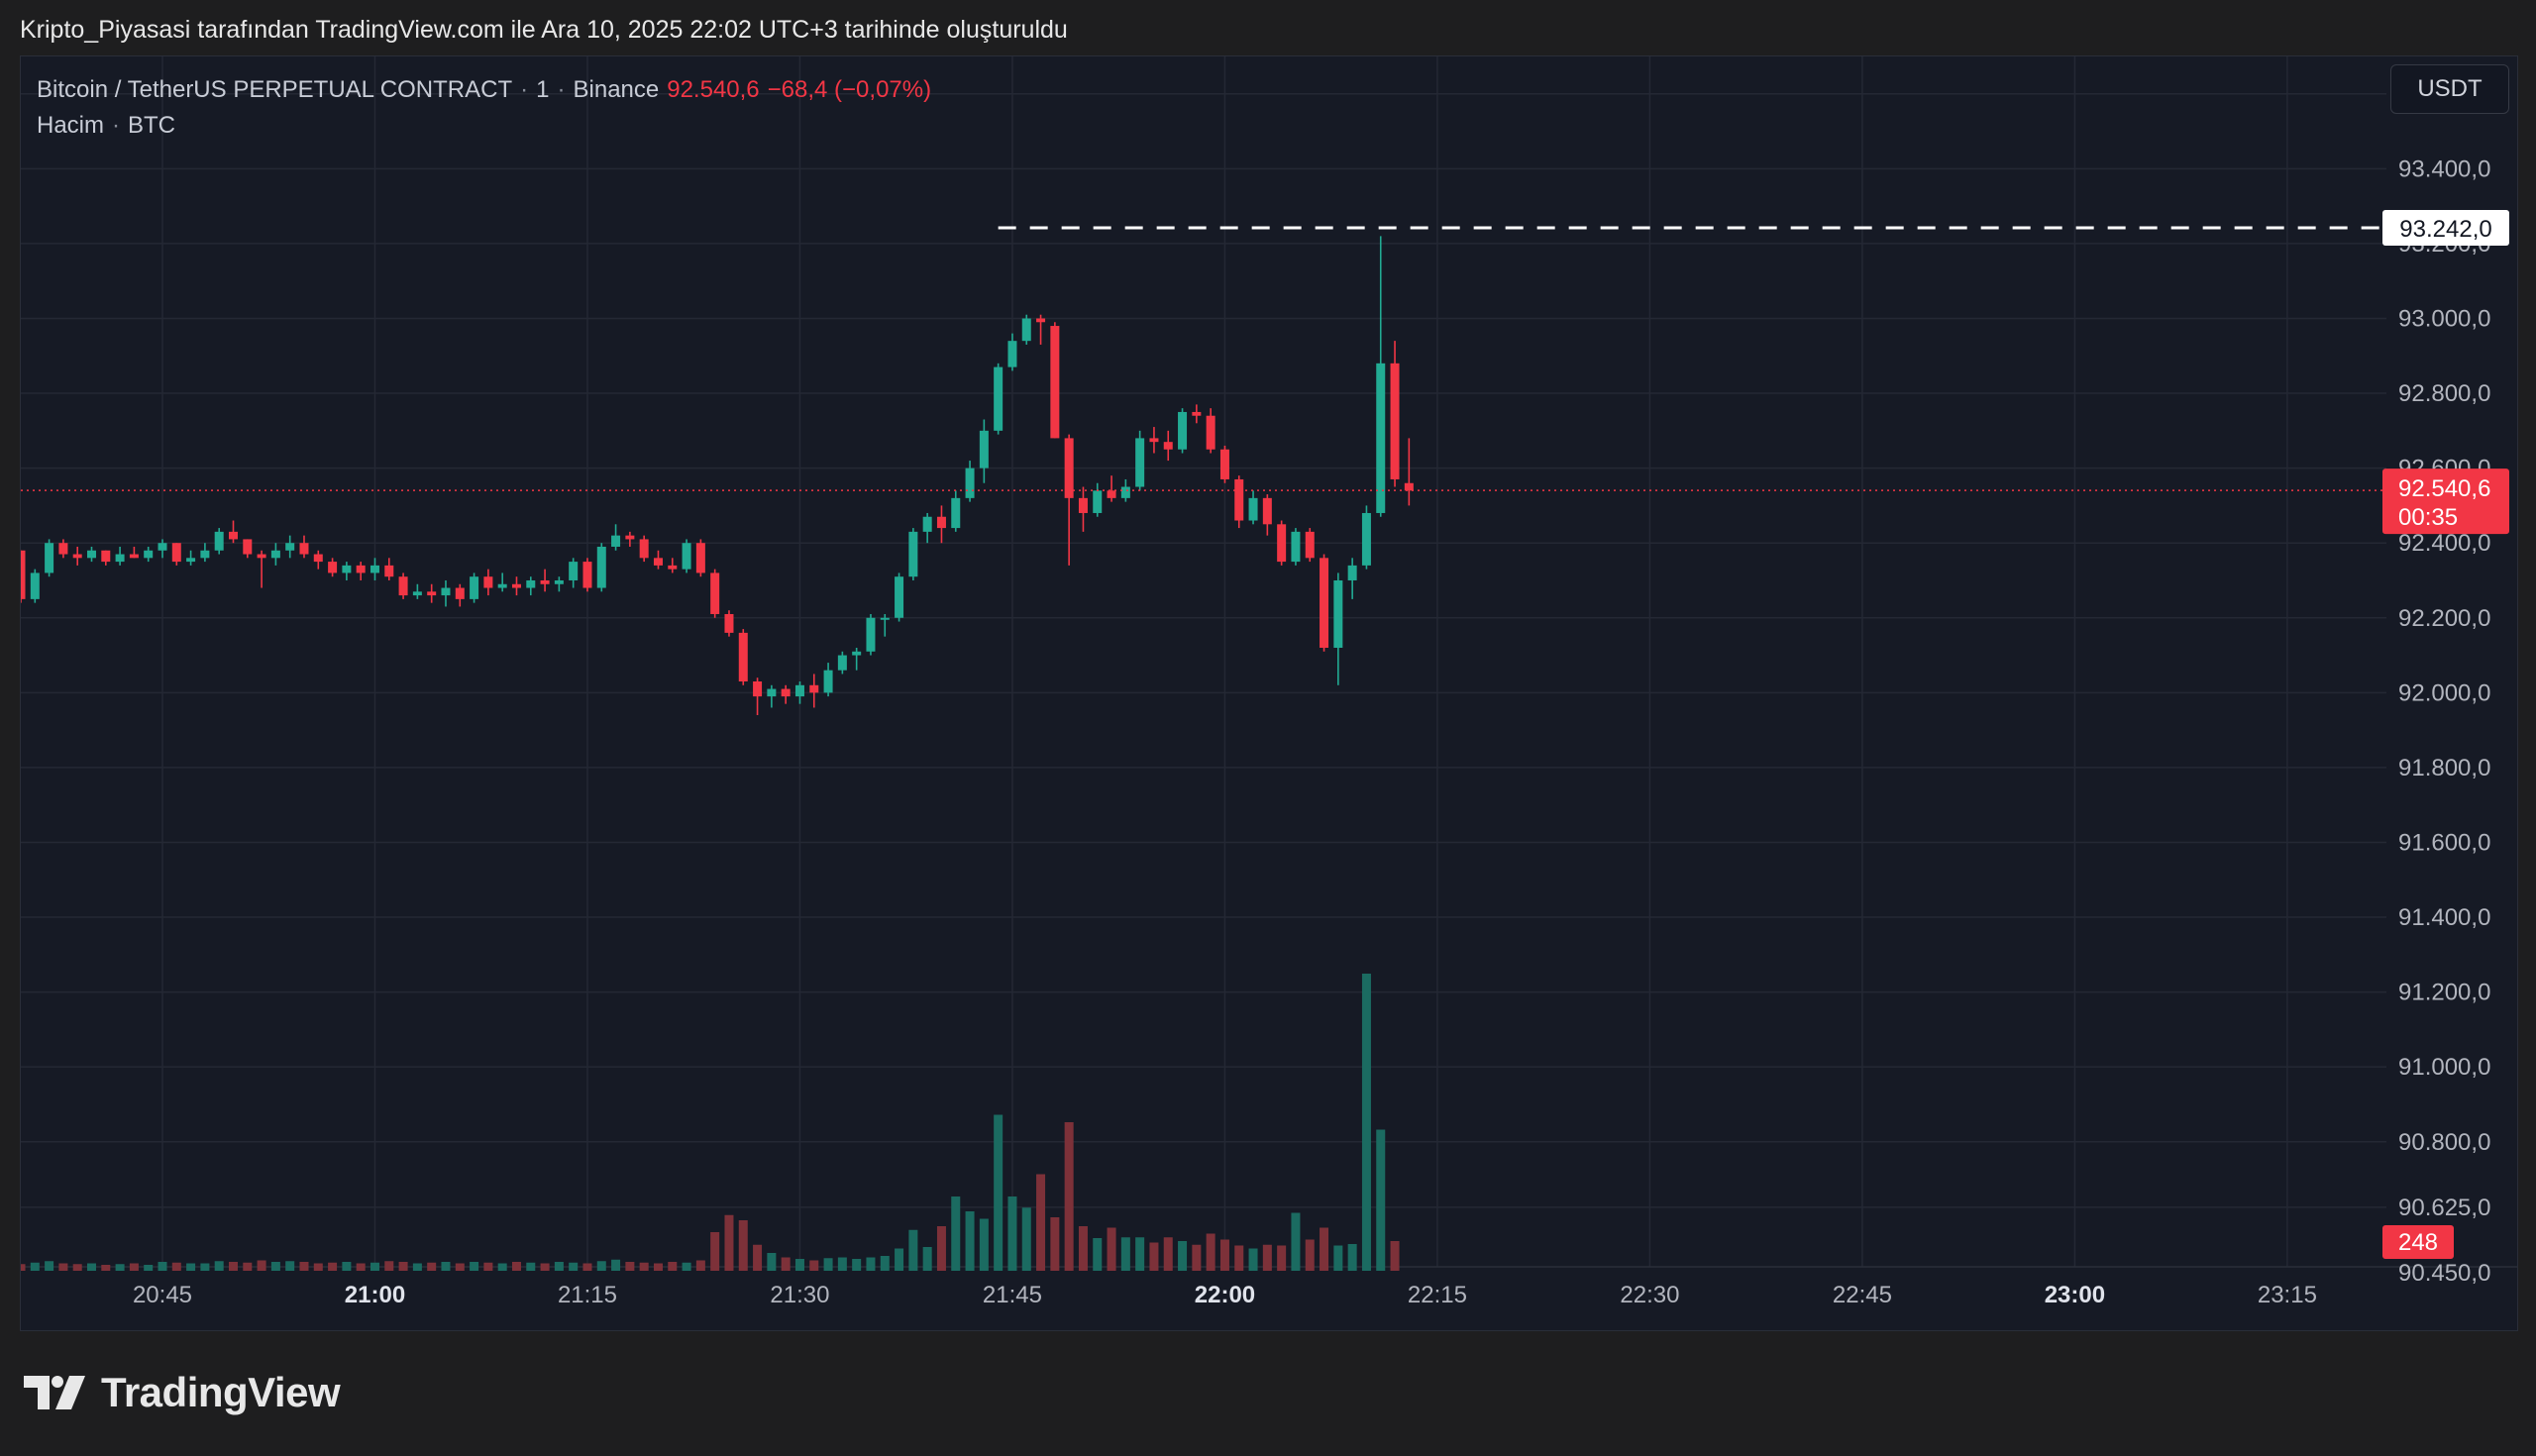  Describe the element at coordinates (543, 89) in the screenshot. I see `interval-label: 1` at that location.